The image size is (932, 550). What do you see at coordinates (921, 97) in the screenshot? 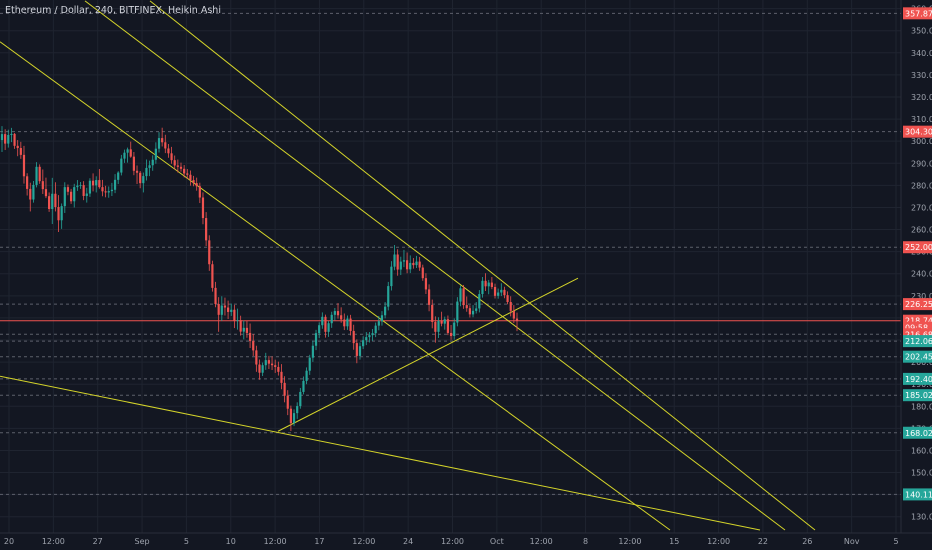
I see `y-tick-label: 320.00` at bounding box center [921, 97].